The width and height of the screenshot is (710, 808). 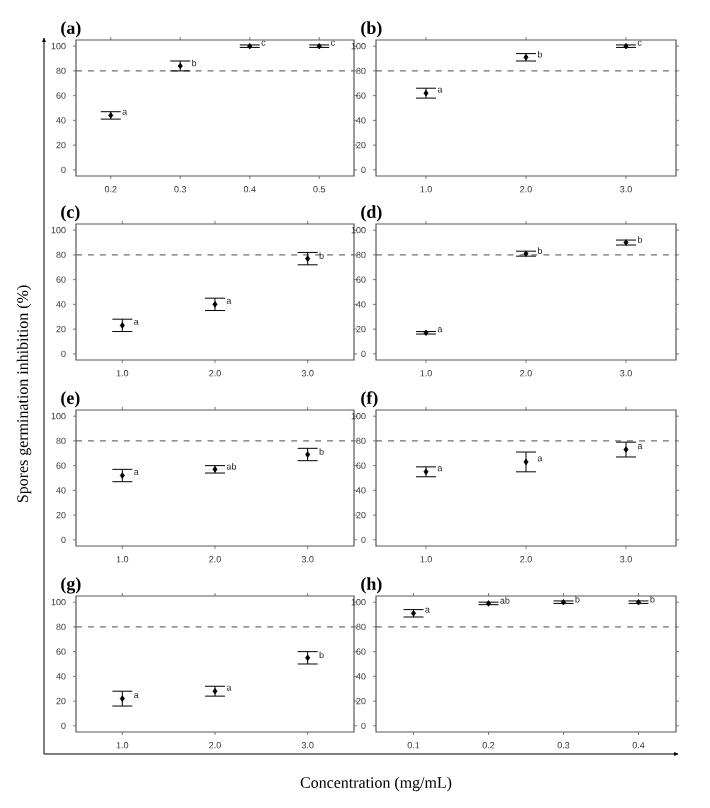 I want to click on chart-title: (e), so click(x=70, y=399).